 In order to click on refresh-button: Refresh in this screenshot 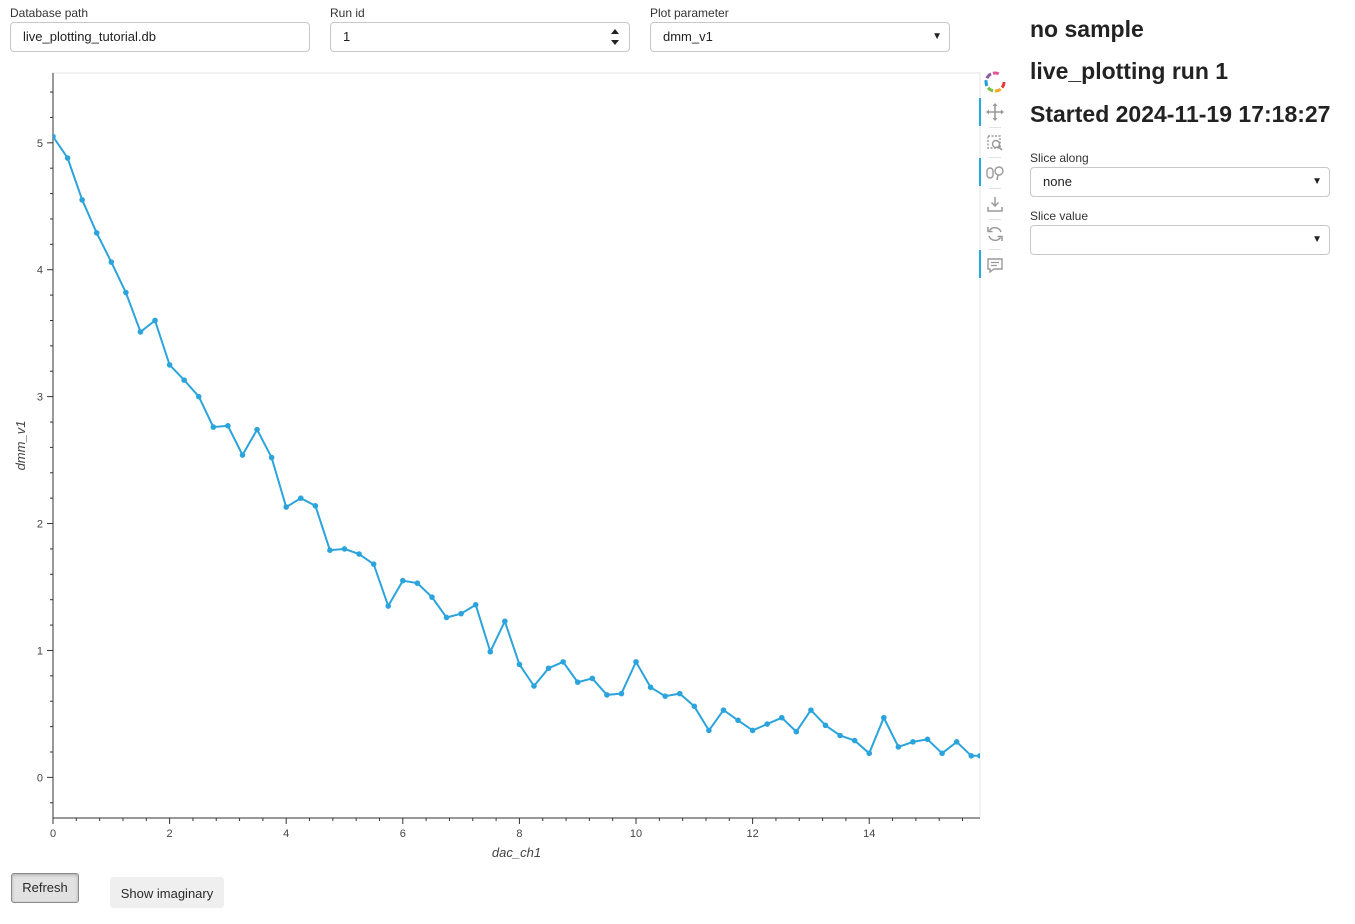, I will do `click(45, 888)`.